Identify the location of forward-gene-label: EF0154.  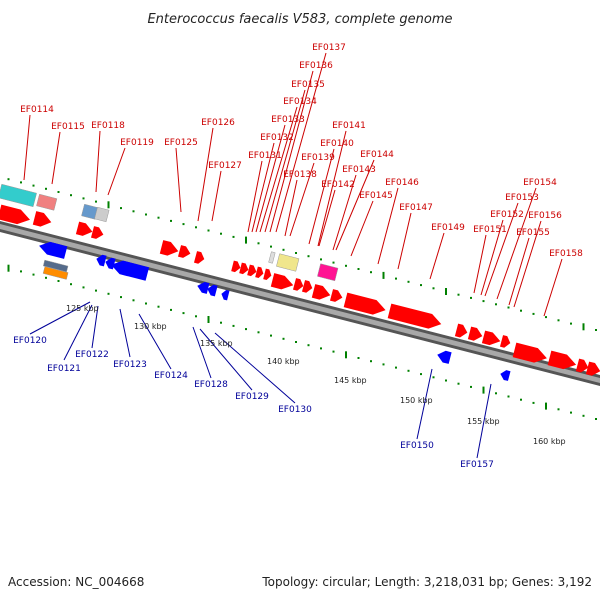
(540, 183).